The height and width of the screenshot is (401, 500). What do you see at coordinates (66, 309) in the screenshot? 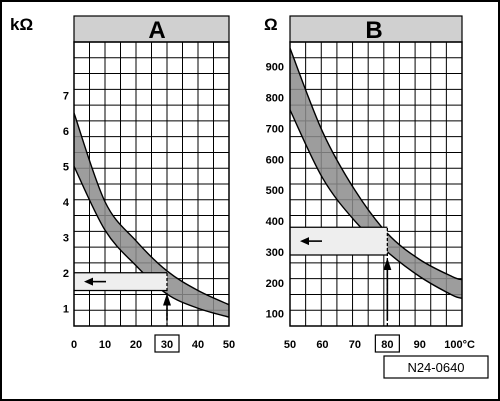
I see `y-tick-label: 1` at bounding box center [66, 309].